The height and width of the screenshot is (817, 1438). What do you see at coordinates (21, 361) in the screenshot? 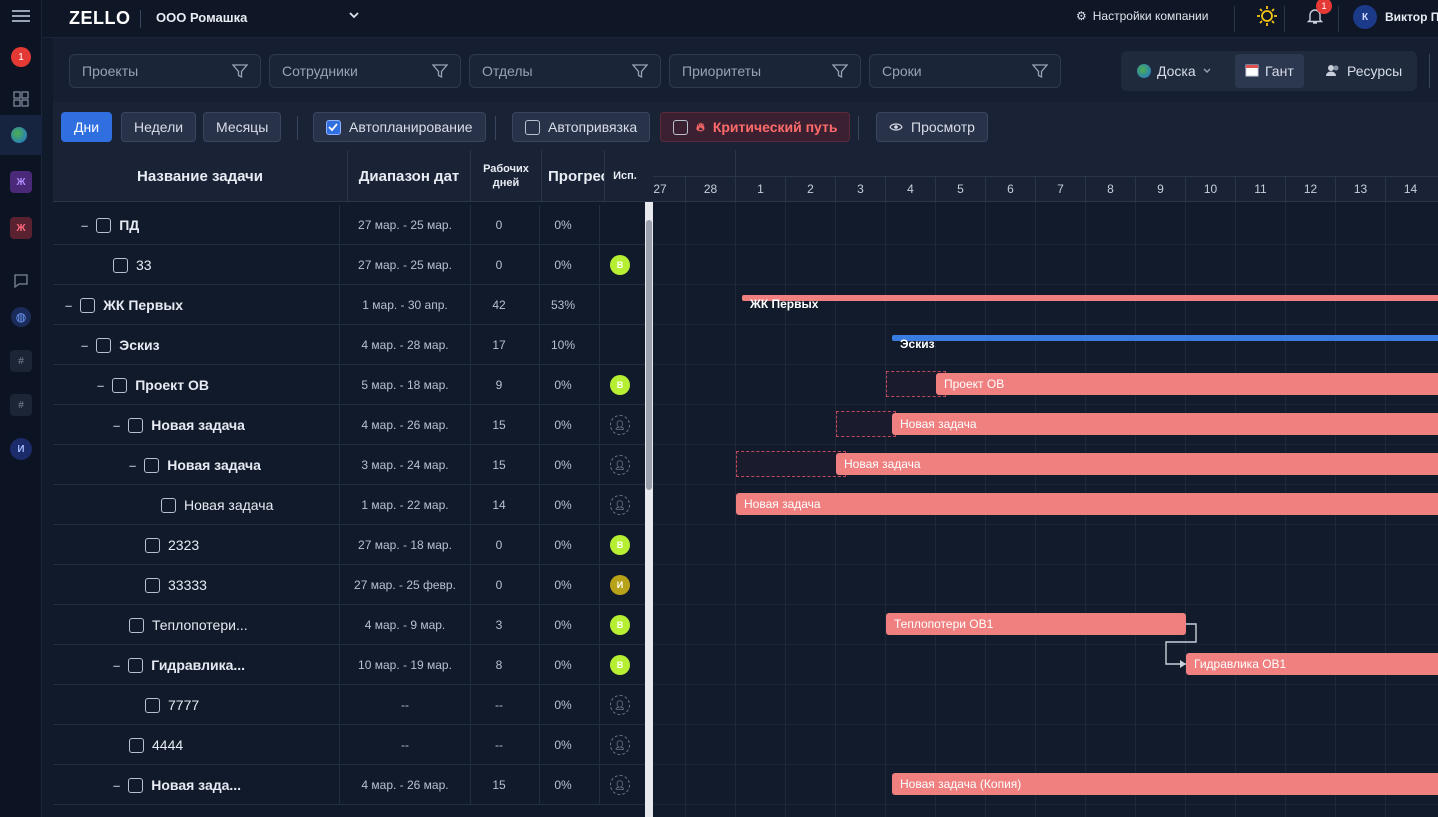
I see `hash-channel-1: #` at bounding box center [21, 361].